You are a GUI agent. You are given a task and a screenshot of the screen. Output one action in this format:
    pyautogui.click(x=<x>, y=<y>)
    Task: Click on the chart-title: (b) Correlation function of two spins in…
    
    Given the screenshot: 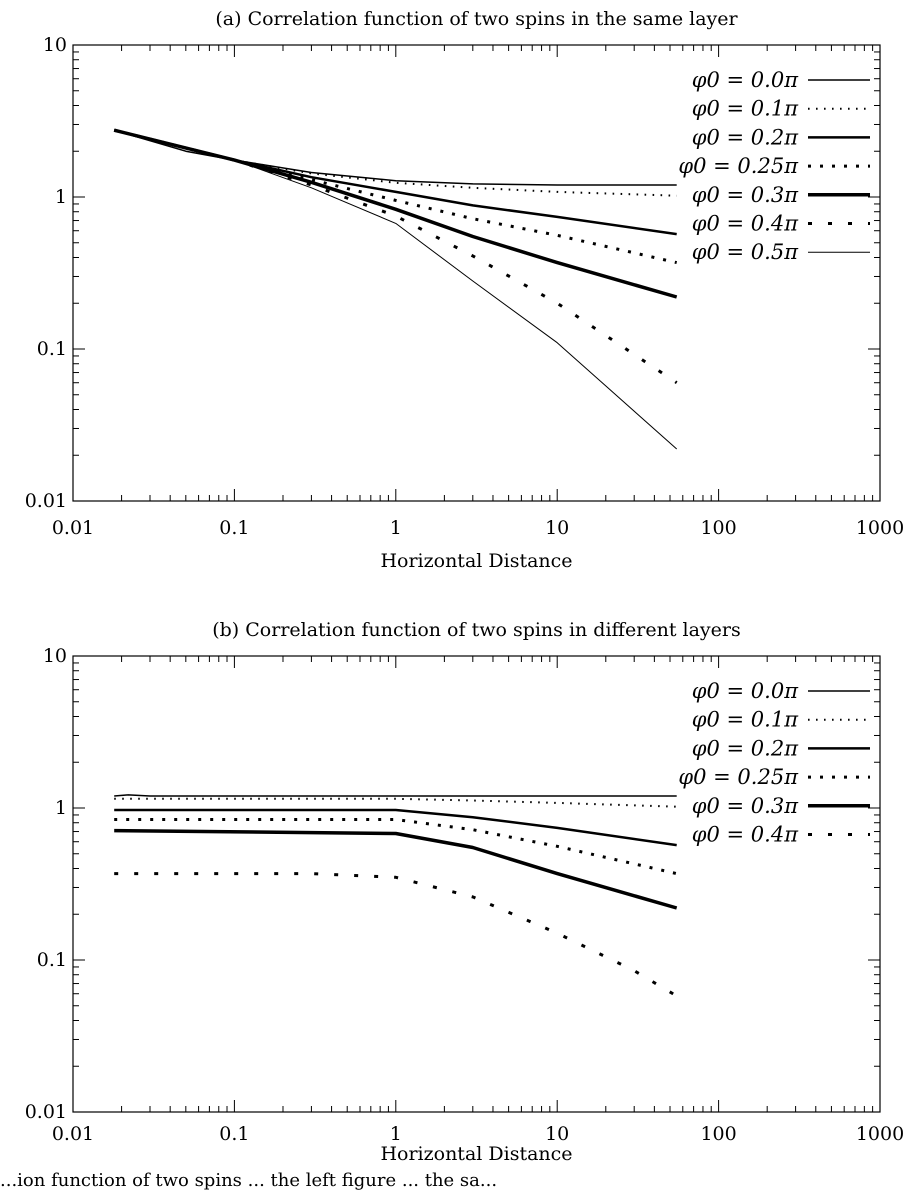 What is the action you would take?
    pyautogui.click(x=476, y=630)
    